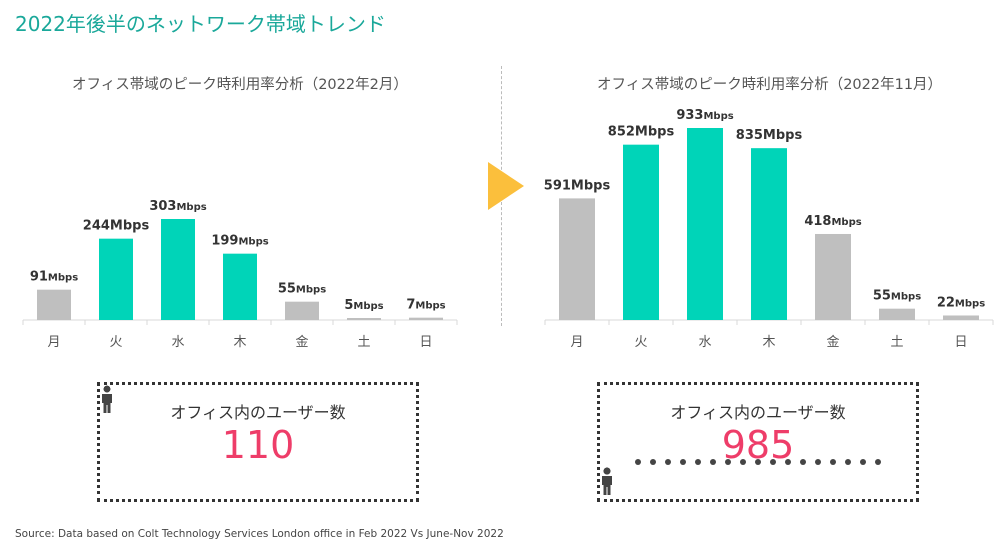 This screenshot has width=1000, height=550. What do you see at coordinates (177, 206) in the screenshot?
I see `data-label: 303Mbps` at bounding box center [177, 206].